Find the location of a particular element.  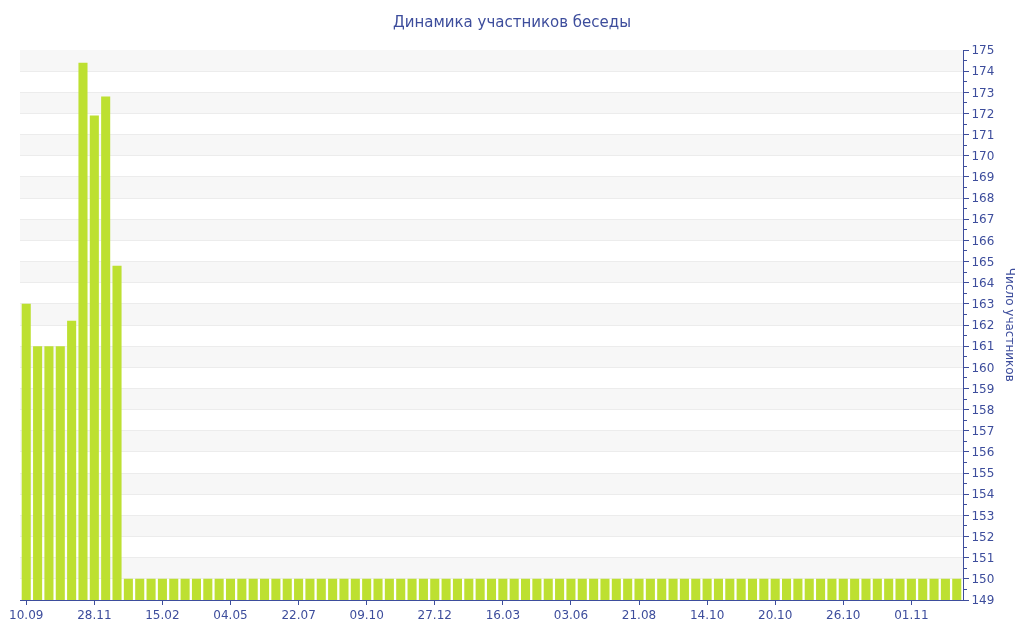

y-tick-label: 169 is located at coordinates (983, 177).